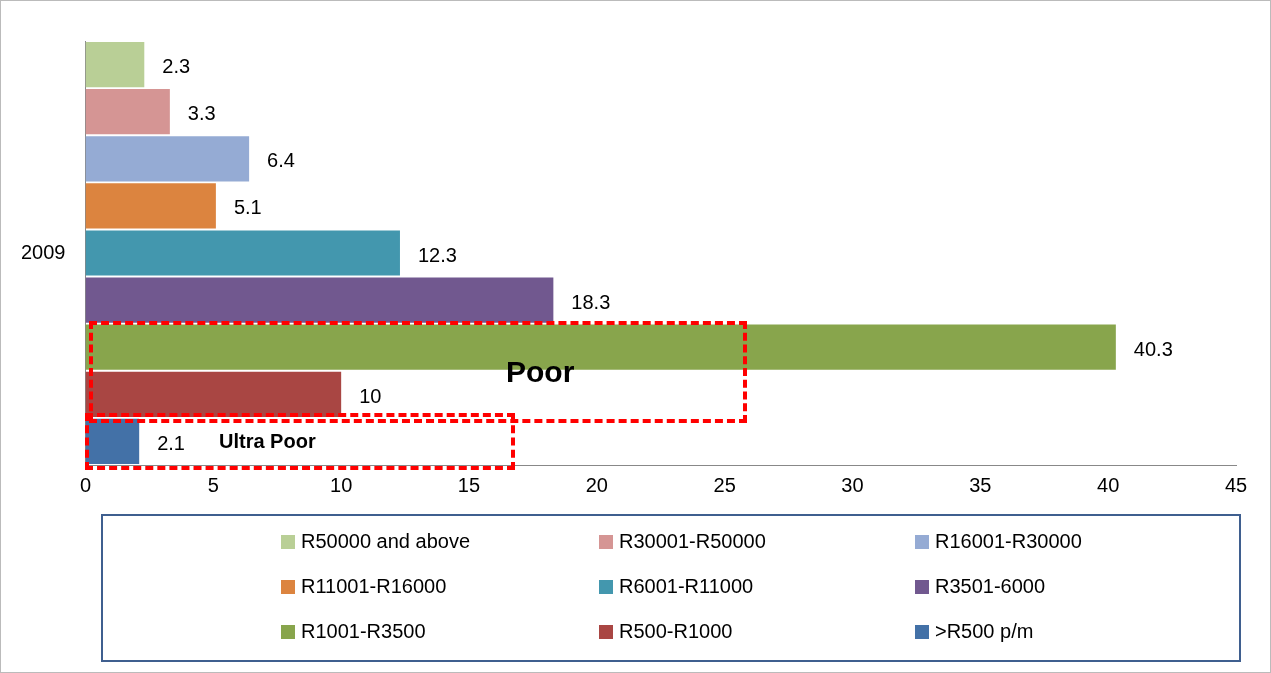 The image size is (1271, 673). Describe the element at coordinates (213, 484) in the screenshot. I see `x-tick-label: 5` at that location.